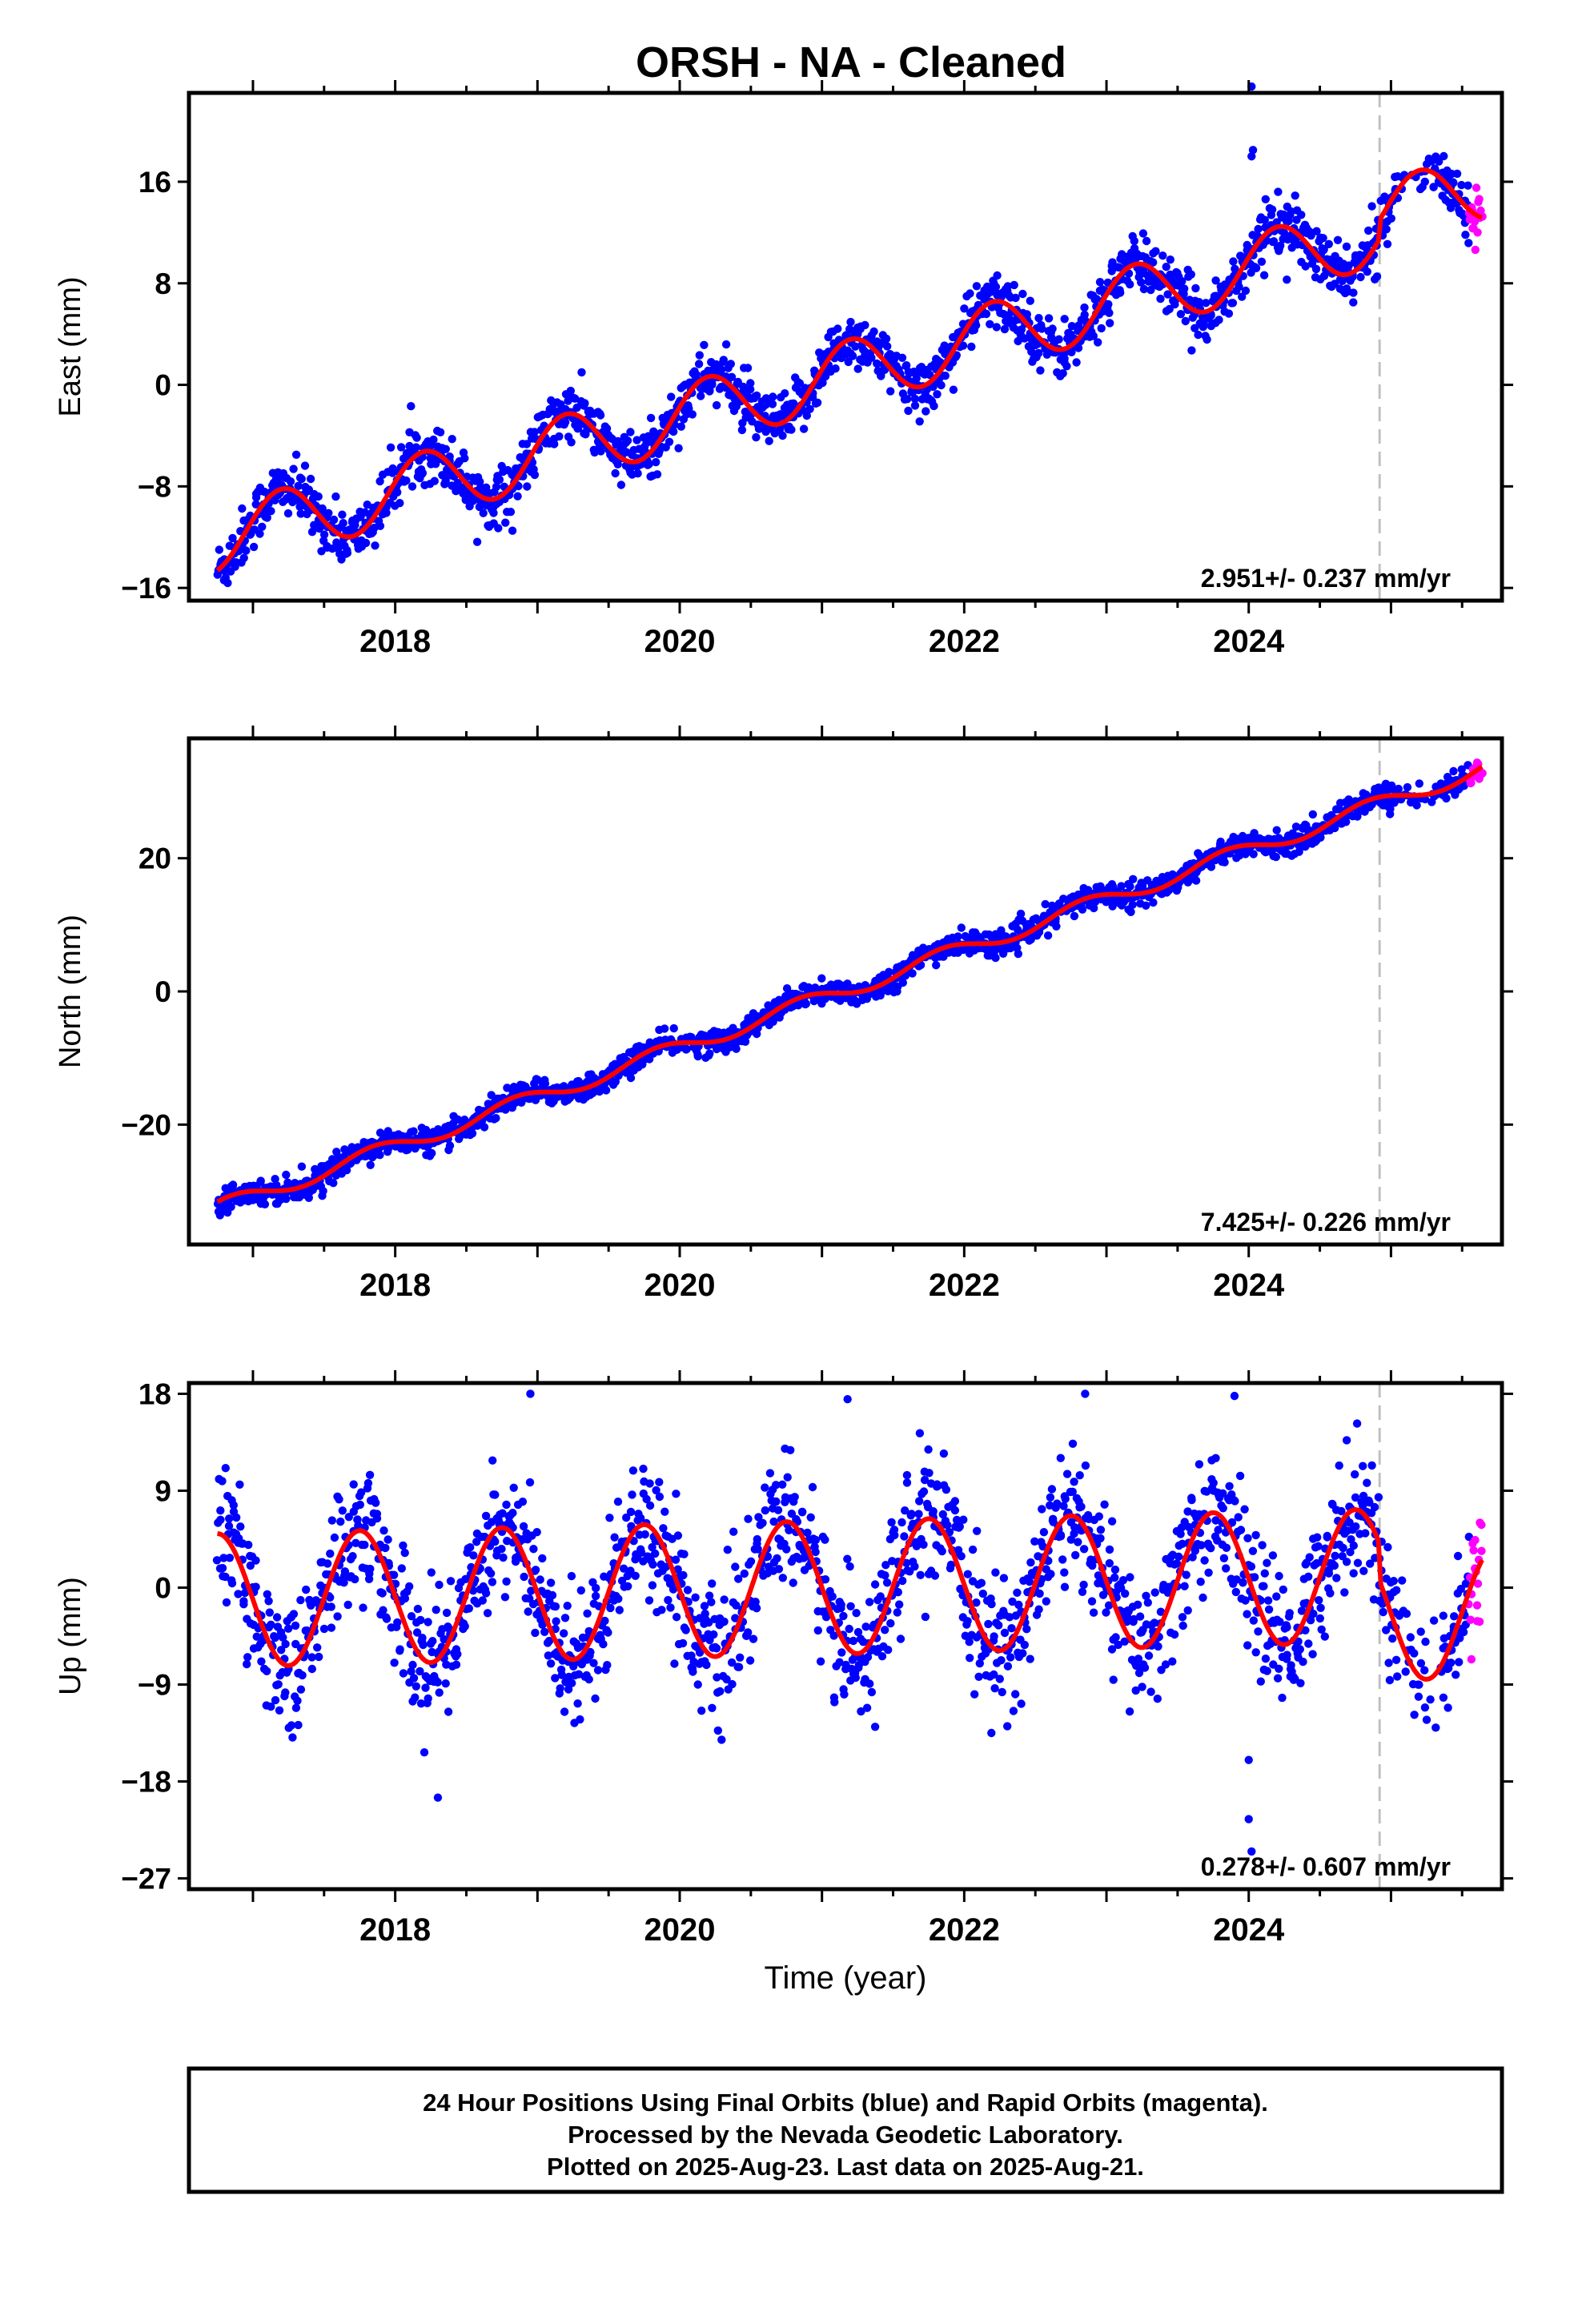 This screenshot has height=2324, width=1582. Describe the element at coordinates (1326, 578) in the screenshot. I see `east-rate-label: 2.951+/- 0.237 mm/yr` at that location.